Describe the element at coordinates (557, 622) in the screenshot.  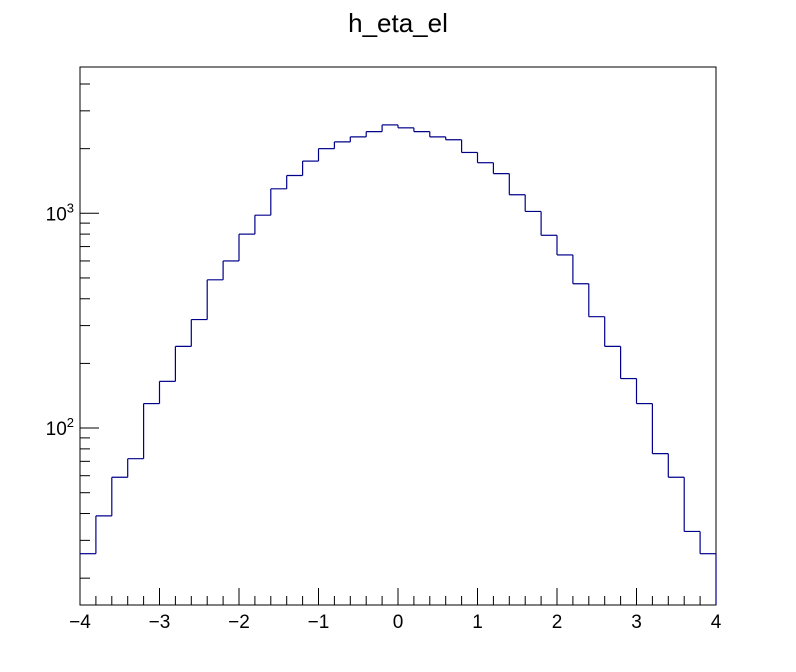
I see `x-tick-label: 2` at that location.